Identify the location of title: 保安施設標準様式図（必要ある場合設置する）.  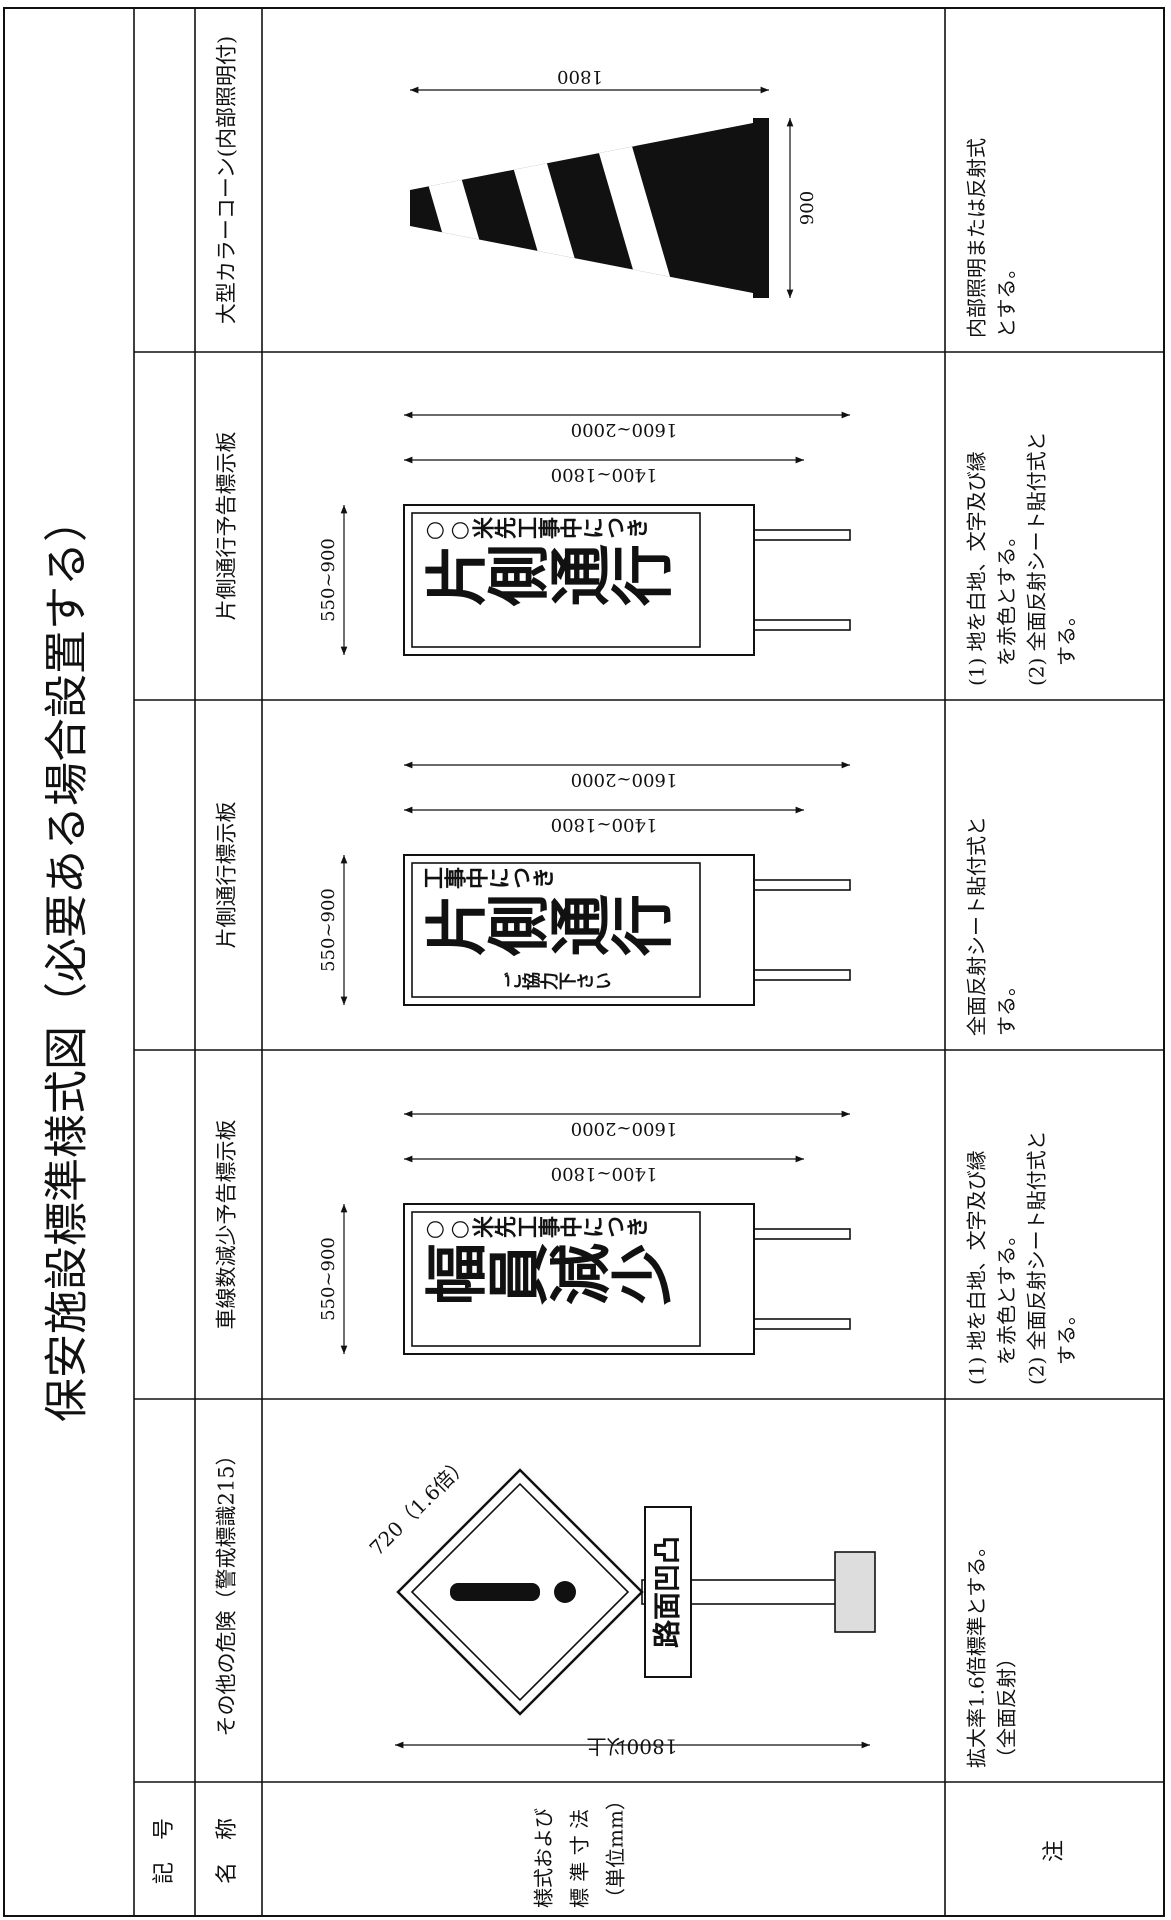
(67, 960).